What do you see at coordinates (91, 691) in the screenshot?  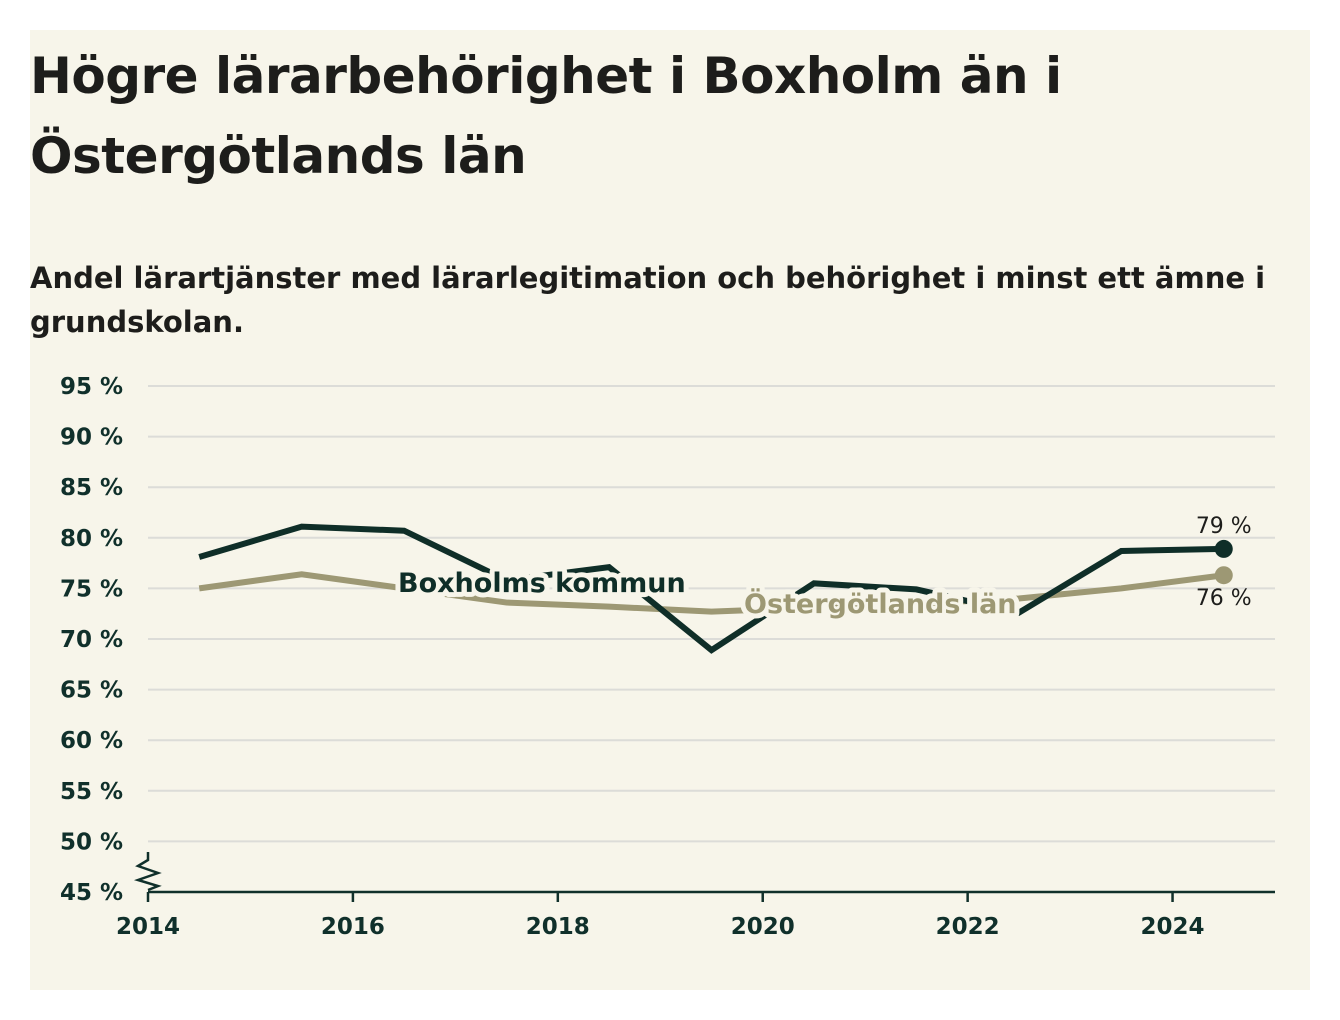 I see `y-tick-label: 65 %` at bounding box center [91, 691].